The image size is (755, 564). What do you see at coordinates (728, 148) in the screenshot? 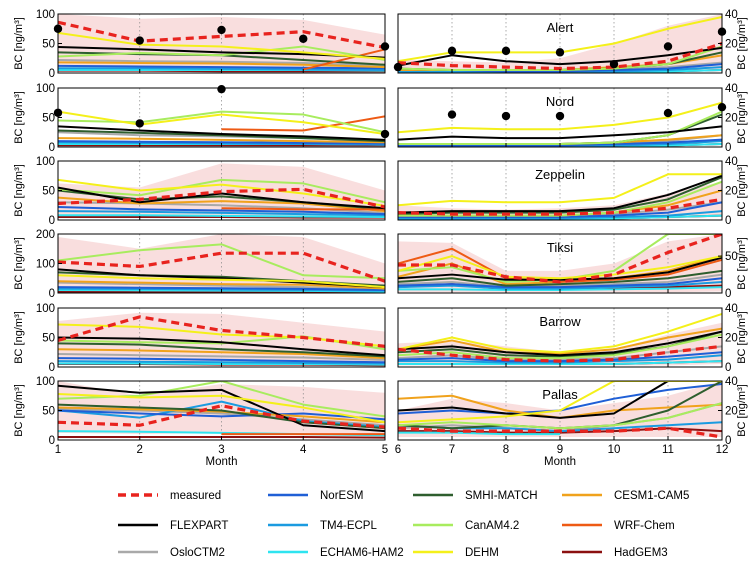
I see `y-tick-label-nord-right: 0` at bounding box center [728, 148].